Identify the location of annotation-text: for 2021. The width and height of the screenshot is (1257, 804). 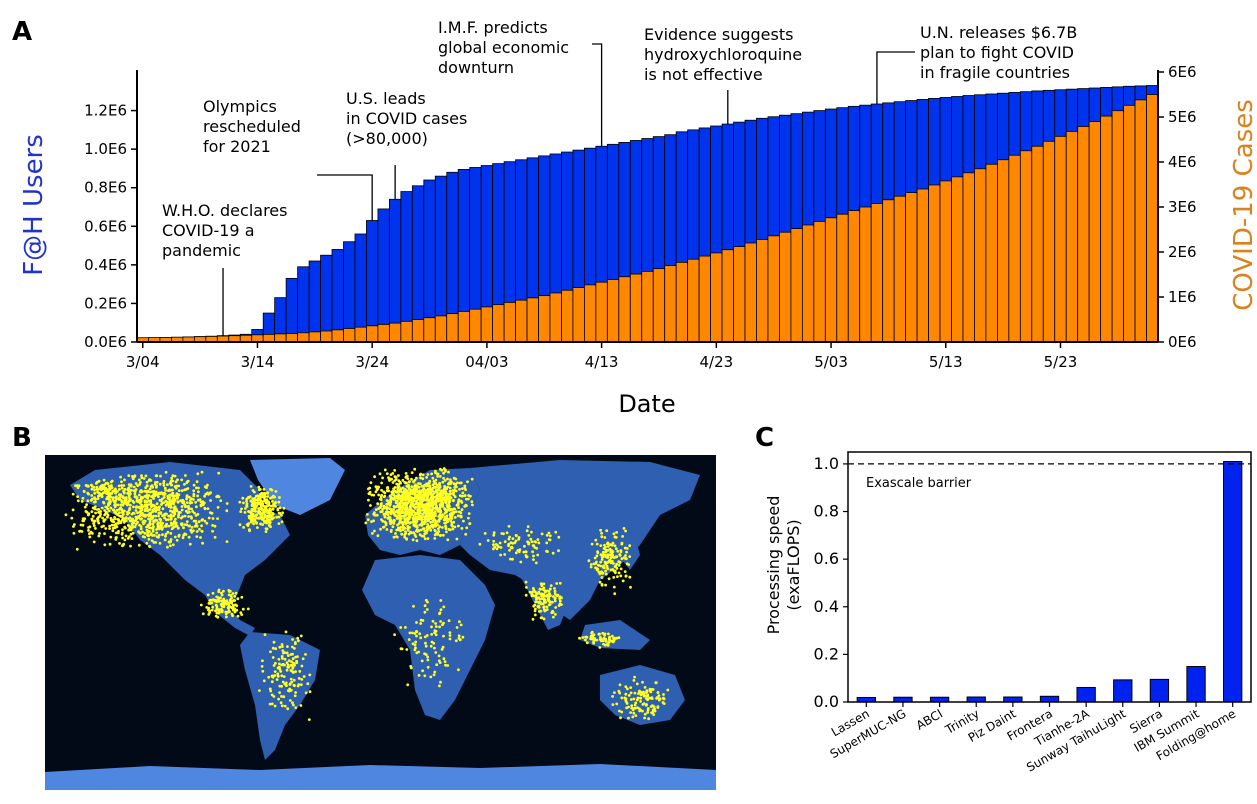
(237, 146).